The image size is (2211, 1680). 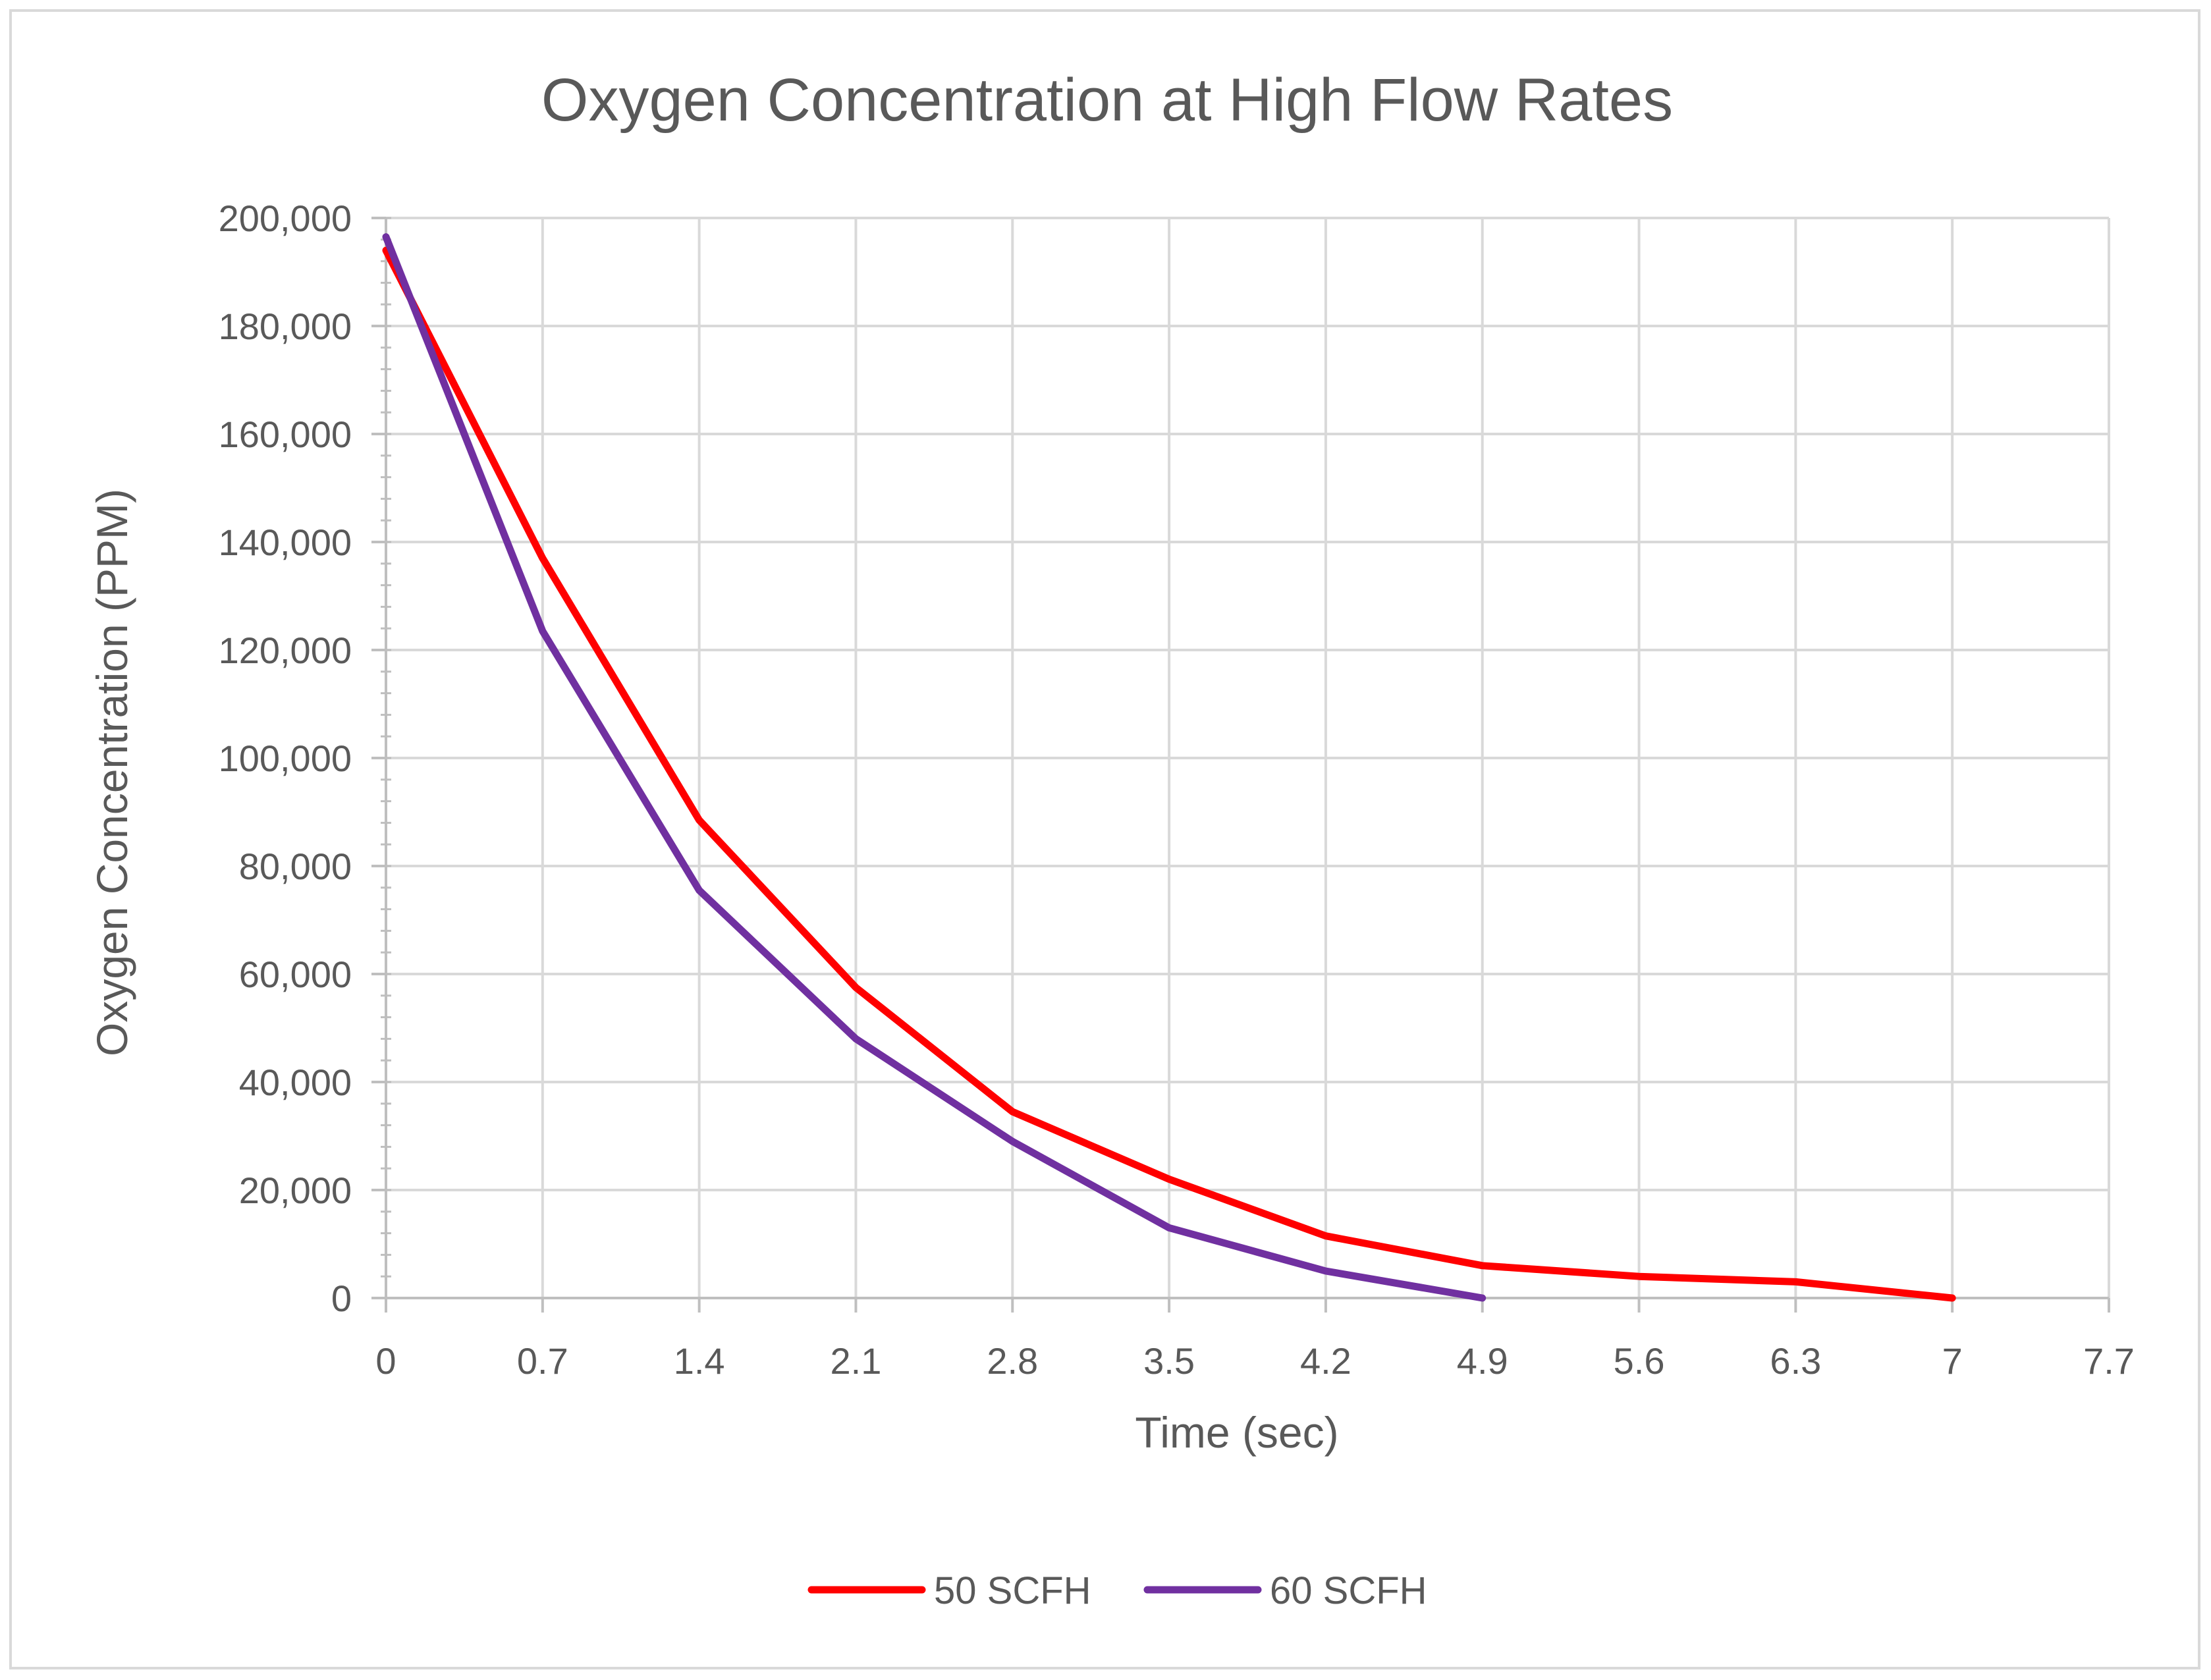 I want to click on y-tick-label: 0, so click(x=341, y=1298).